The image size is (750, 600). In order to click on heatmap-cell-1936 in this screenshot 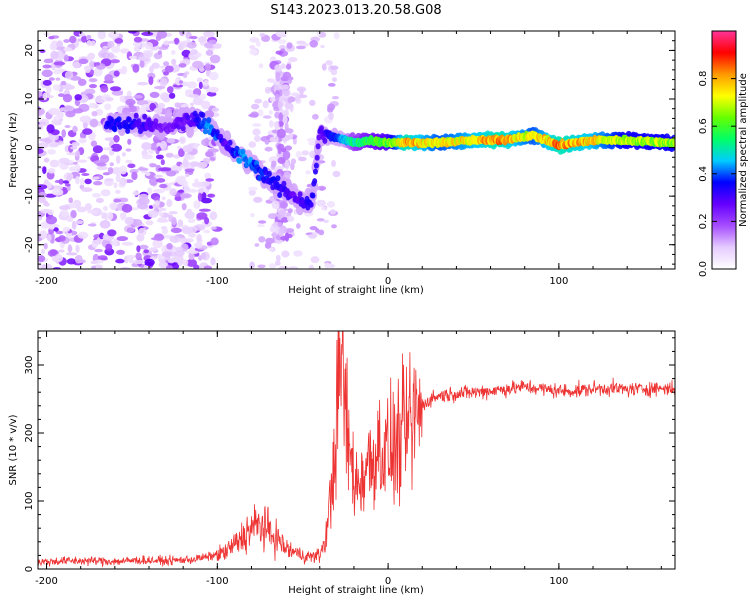, I will do `click(311, 204)`.